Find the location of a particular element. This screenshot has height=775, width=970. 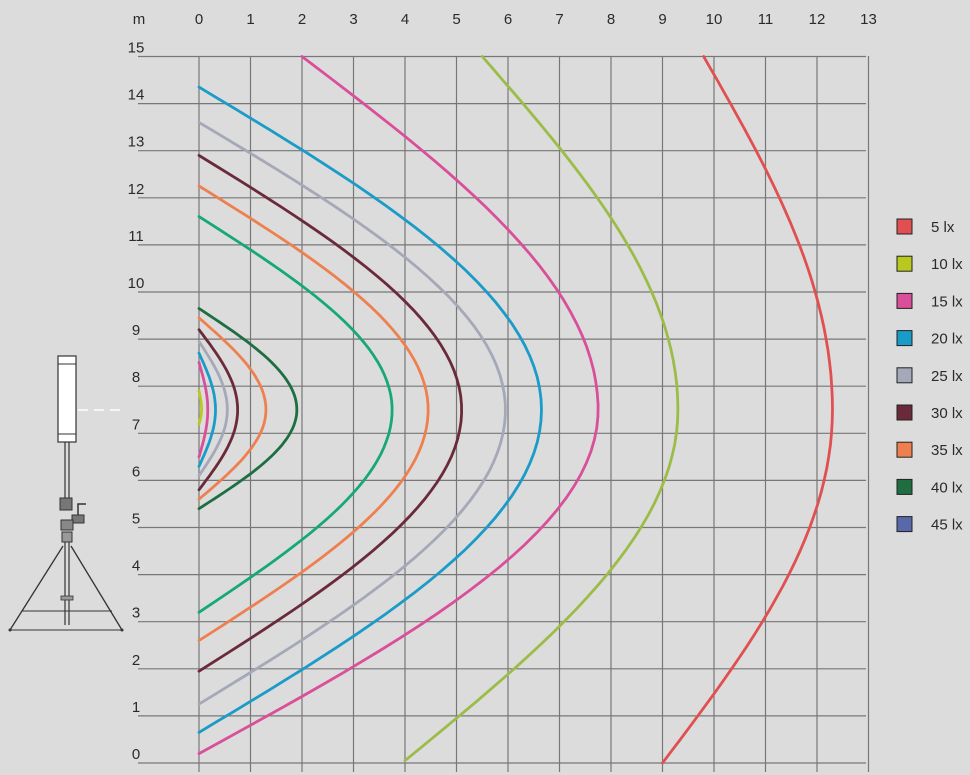

isolux-curve-40-lx is located at coordinates (248, 409).